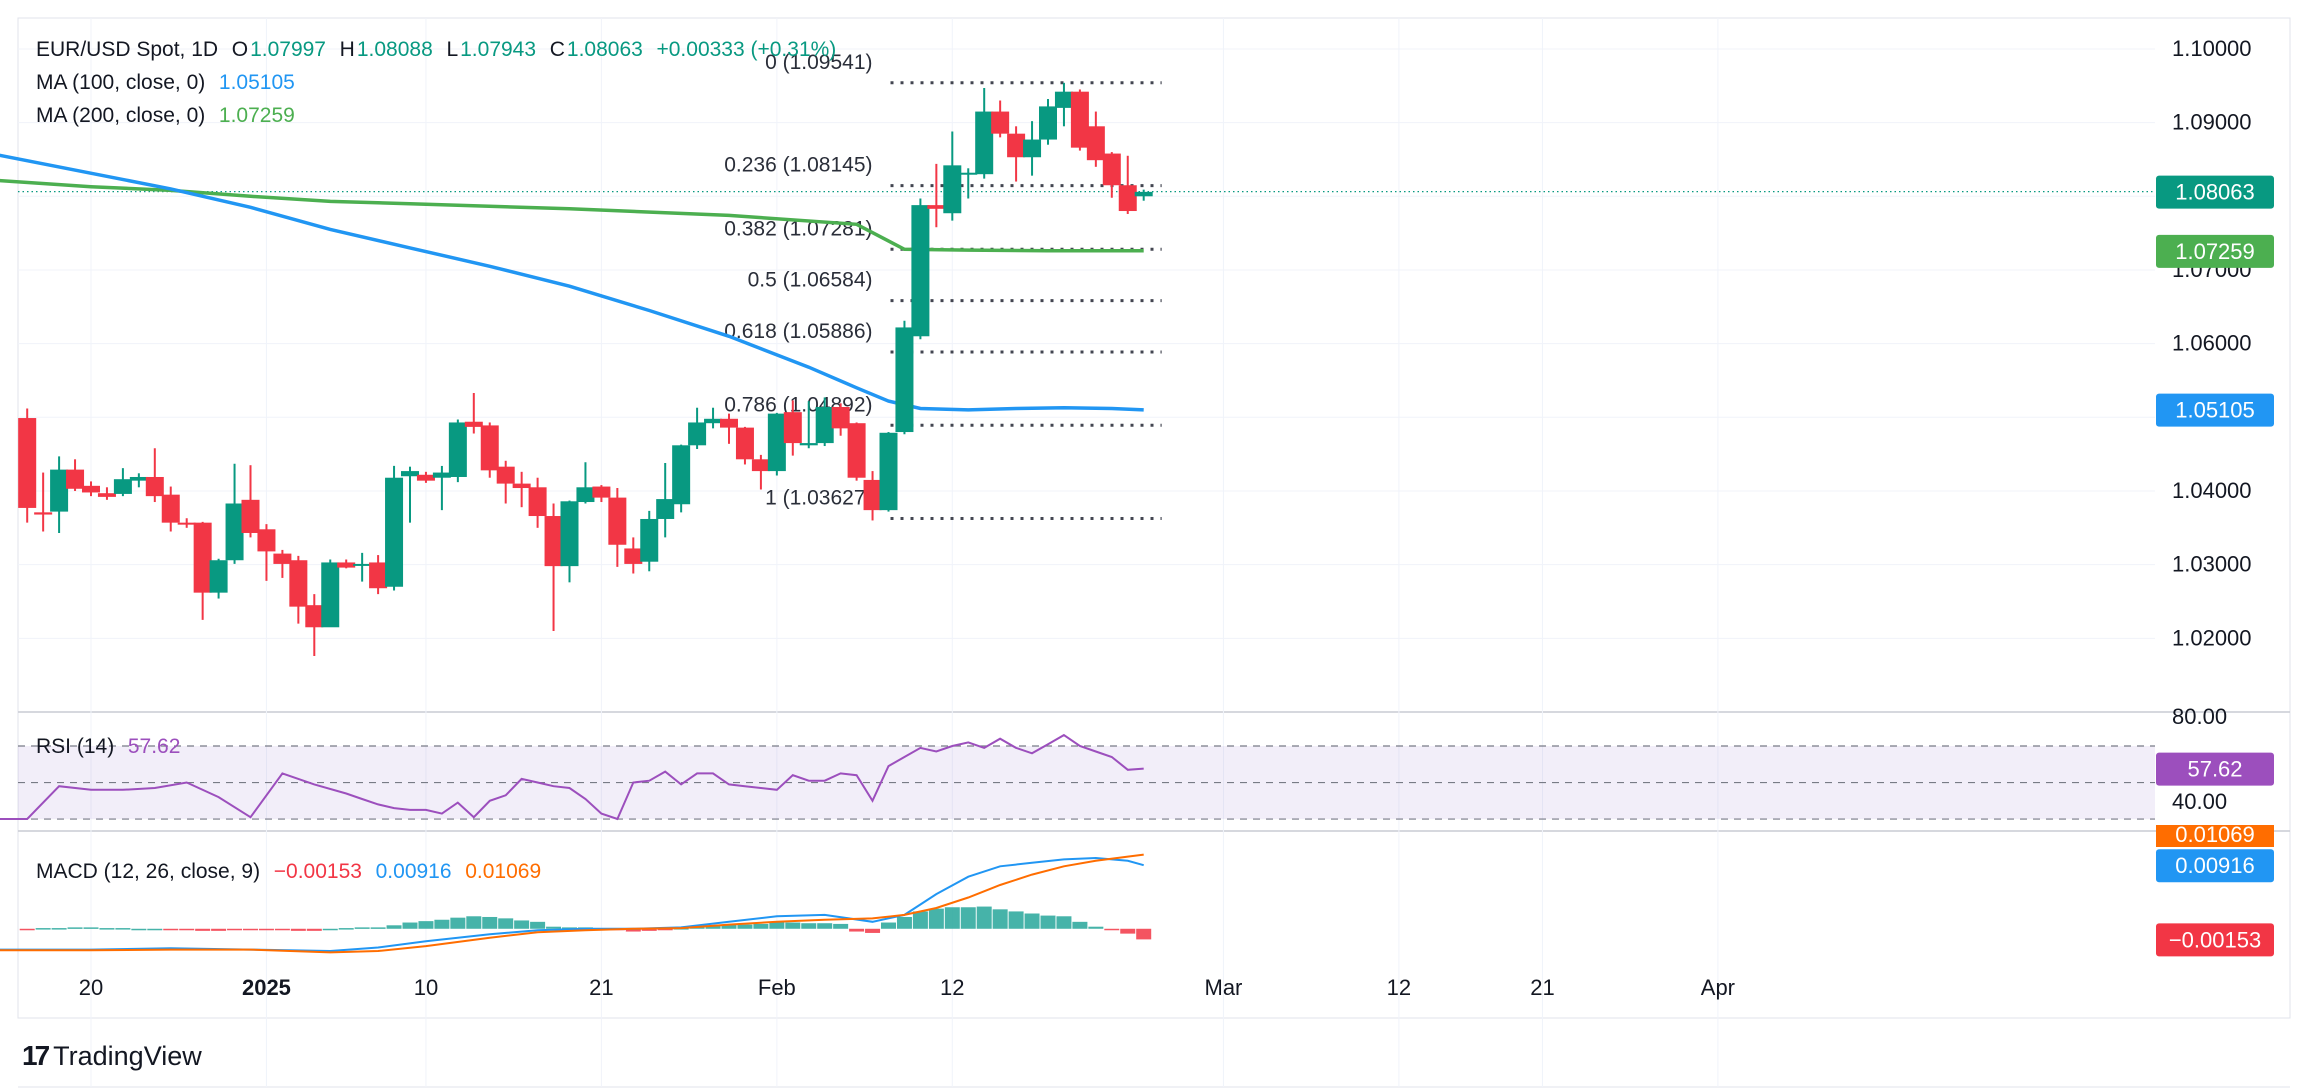 This screenshot has width=2308, height=1092. What do you see at coordinates (557, 49) in the screenshot?
I see `close-label: C` at bounding box center [557, 49].